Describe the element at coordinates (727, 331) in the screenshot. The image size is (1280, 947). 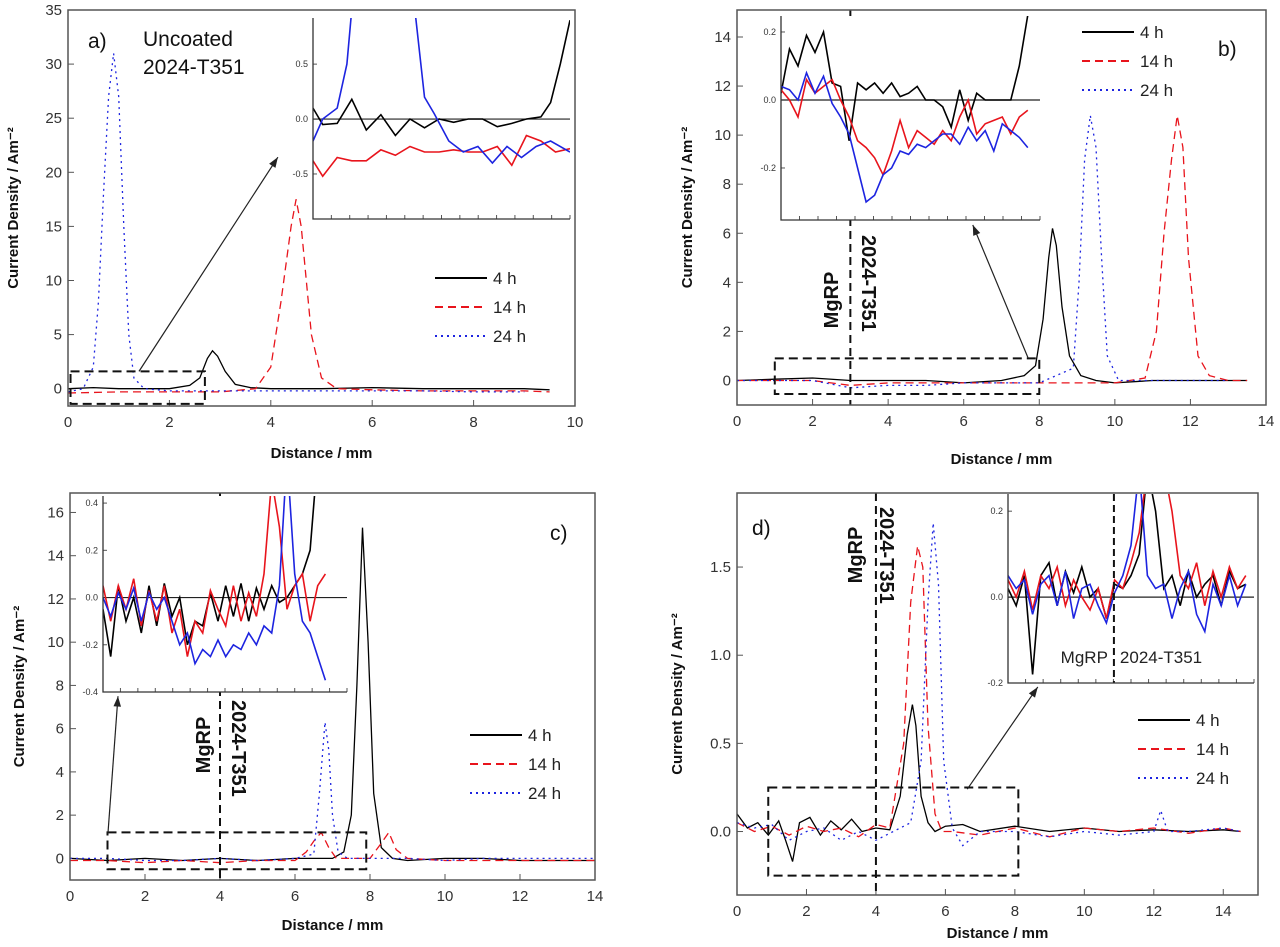
I see `y-tick-label: 2` at that location.